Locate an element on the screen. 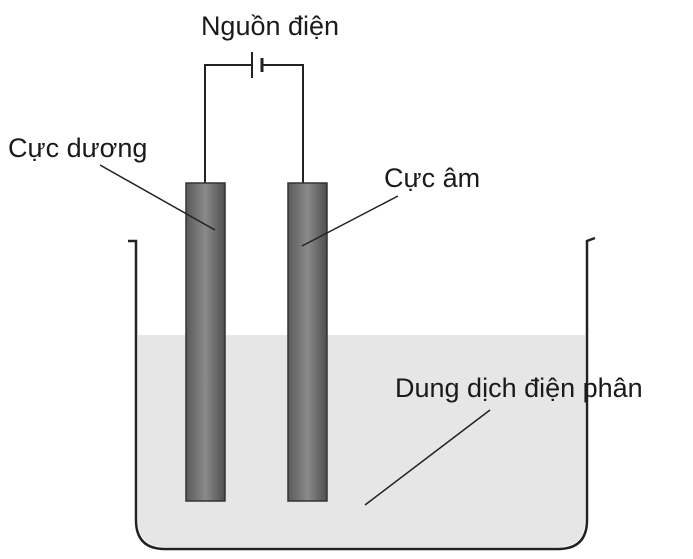 The height and width of the screenshot is (559, 693). electrolyte-label: Dung dịch điện phân is located at coordinates (519, 388).